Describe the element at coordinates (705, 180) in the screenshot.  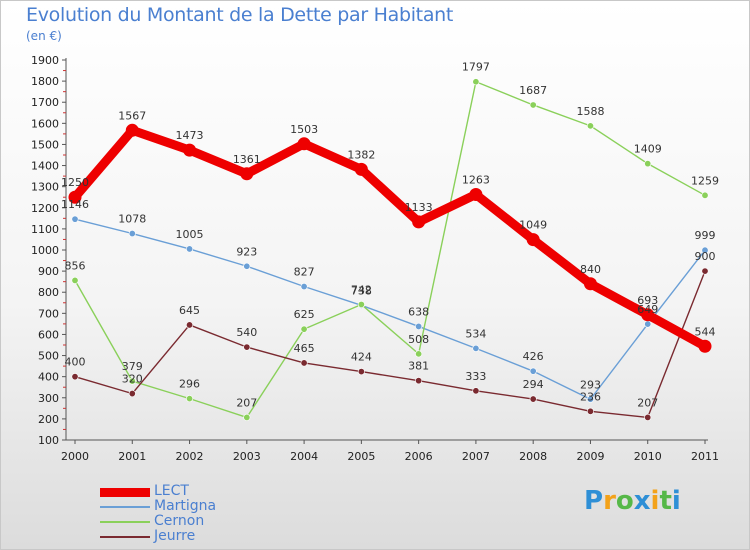
I see `data-label-cernon: 1259` at that location.